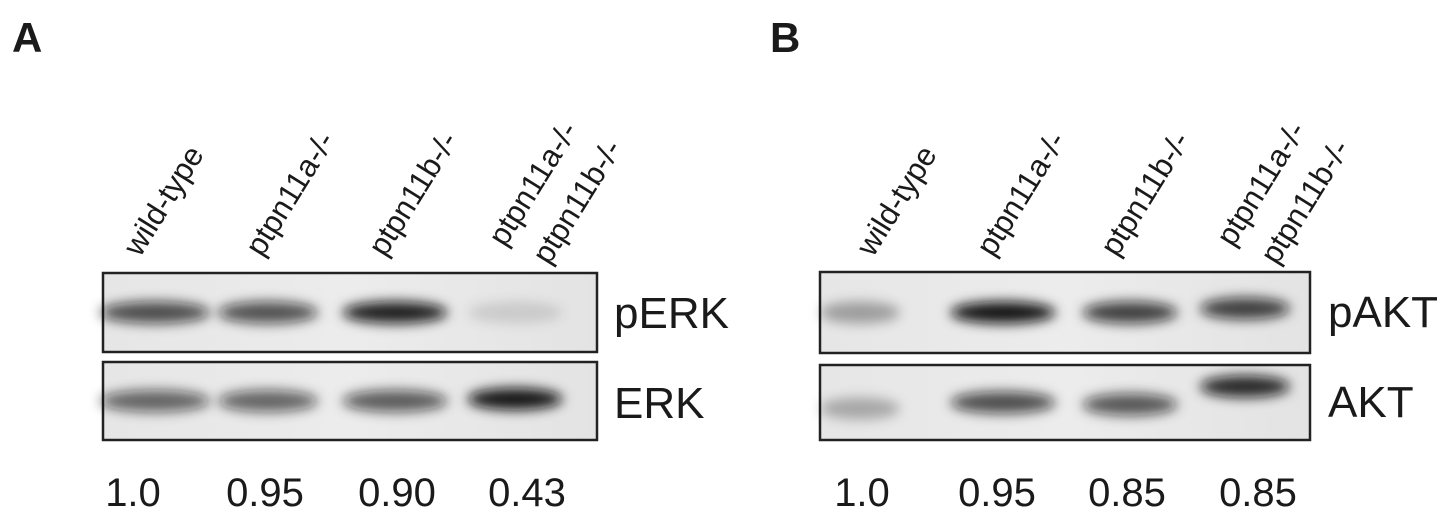  I want to click on ratio-value: 0.43, so click(527, 493).